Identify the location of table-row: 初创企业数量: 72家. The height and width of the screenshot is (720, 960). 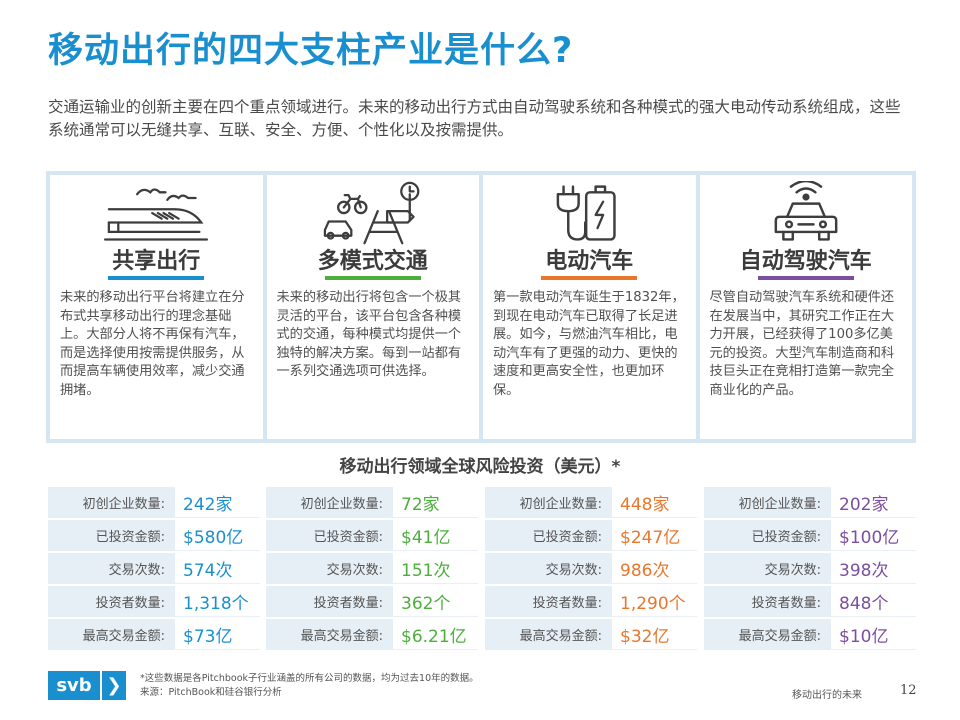
(372, 502).